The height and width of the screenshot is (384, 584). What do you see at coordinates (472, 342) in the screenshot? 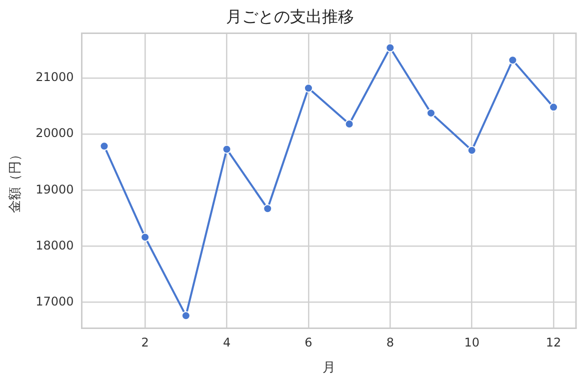
I see `x-tick-label: 10` at bounding box center [472, 342].